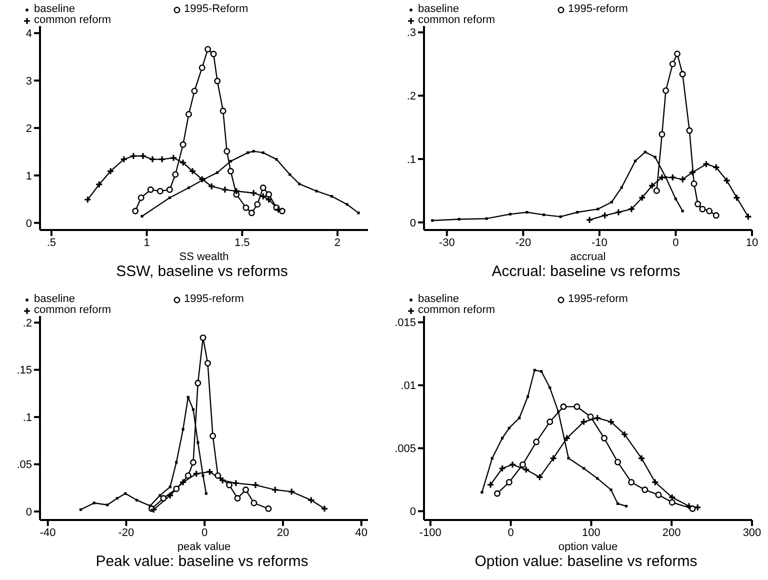 This screenshot has width=768, height=580. Describe the element at coordinates (48, 532) in the screenshot. I see `x-tick-label: -40` at that location.